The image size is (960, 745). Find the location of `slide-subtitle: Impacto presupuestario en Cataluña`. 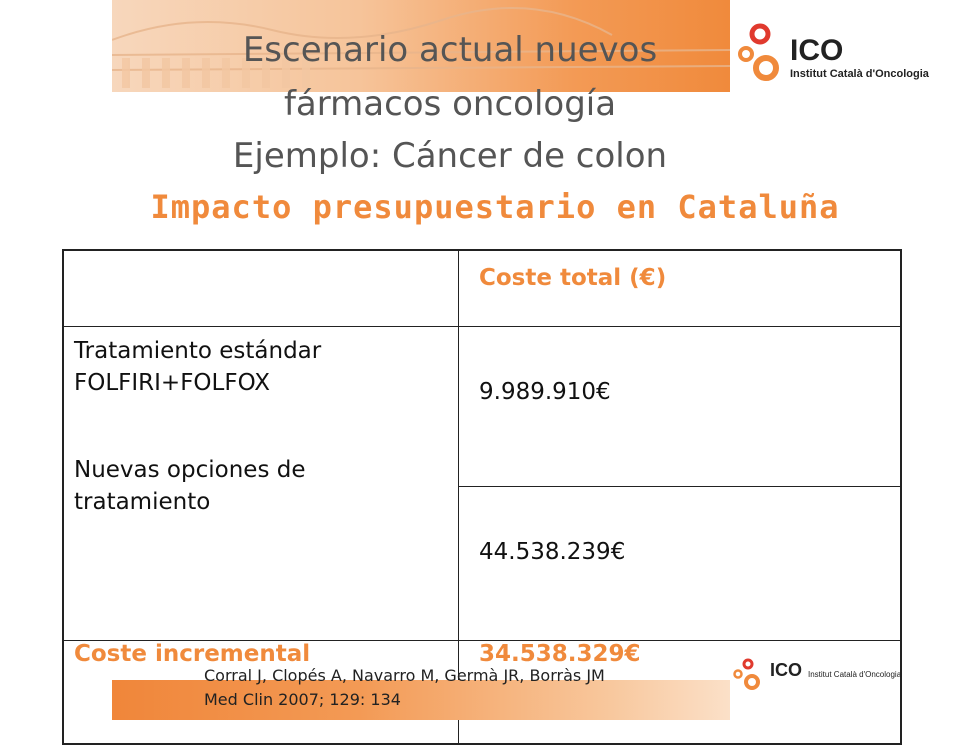

slide-subtitle: Impacto presupuestario en Cataluña is located at coordinates (495, 207).